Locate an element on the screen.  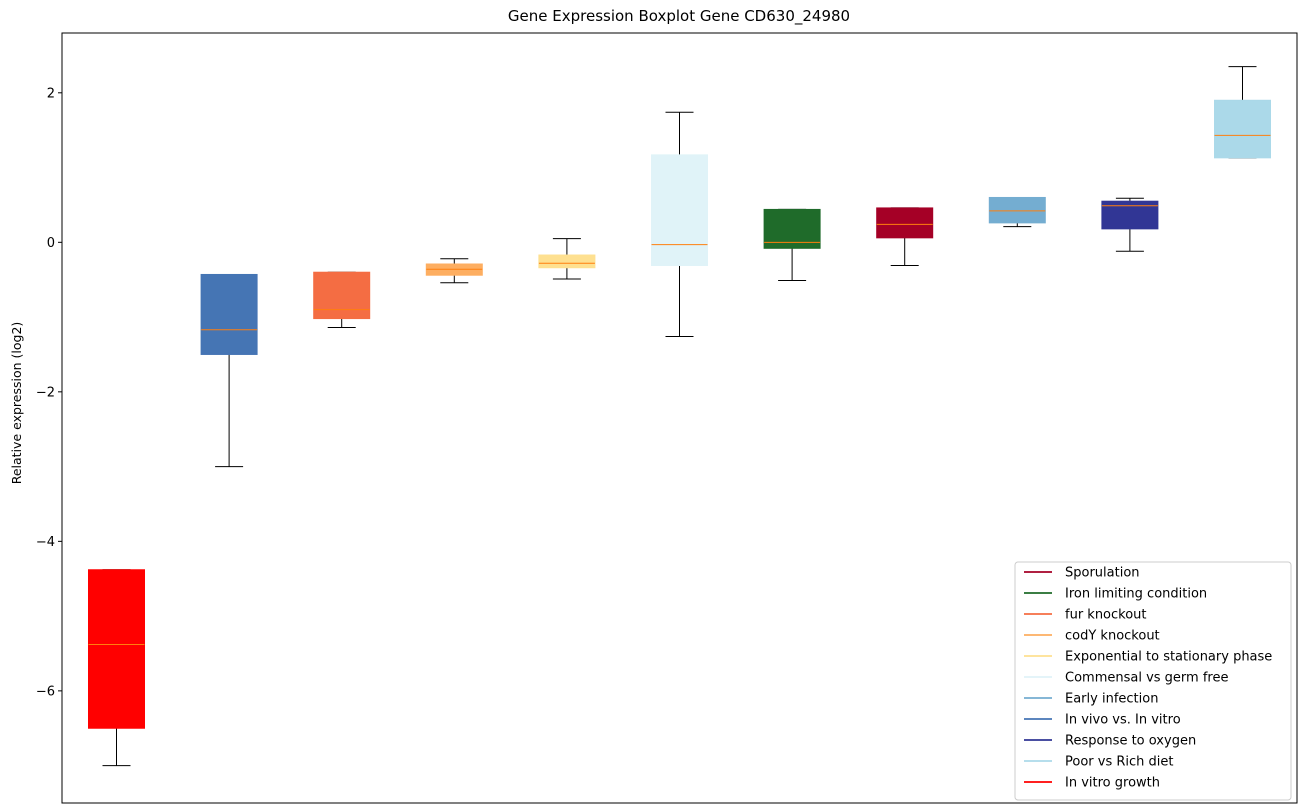
y-tick-label: −6 is located at coordinates (45, 691).